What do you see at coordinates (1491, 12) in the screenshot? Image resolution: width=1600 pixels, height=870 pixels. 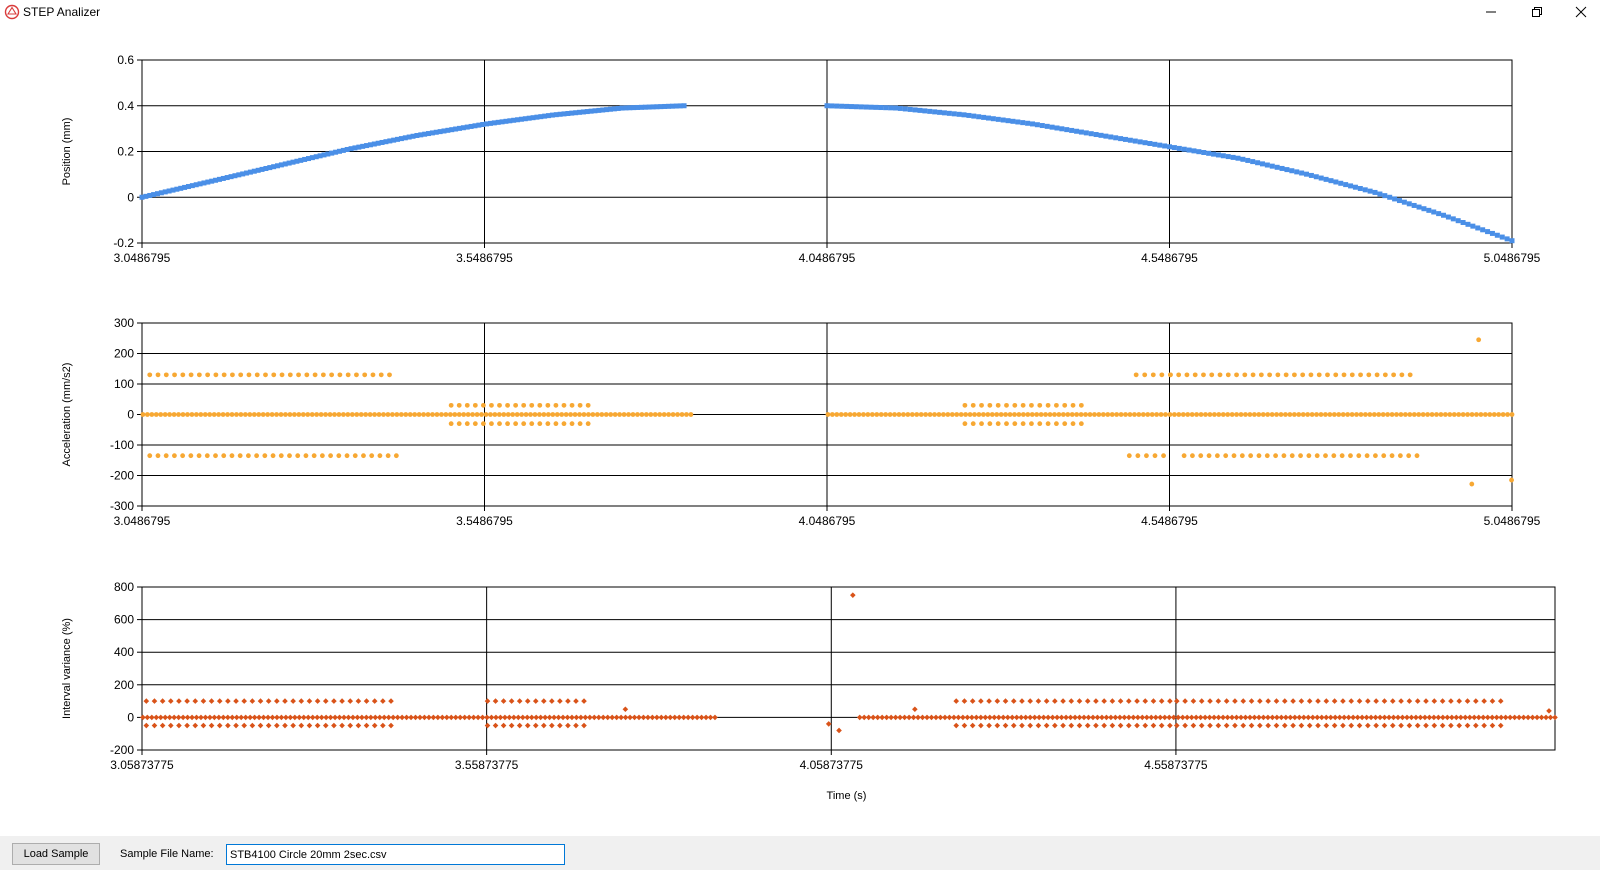 I see `minimize-button` at bounding box center [1491, 12].